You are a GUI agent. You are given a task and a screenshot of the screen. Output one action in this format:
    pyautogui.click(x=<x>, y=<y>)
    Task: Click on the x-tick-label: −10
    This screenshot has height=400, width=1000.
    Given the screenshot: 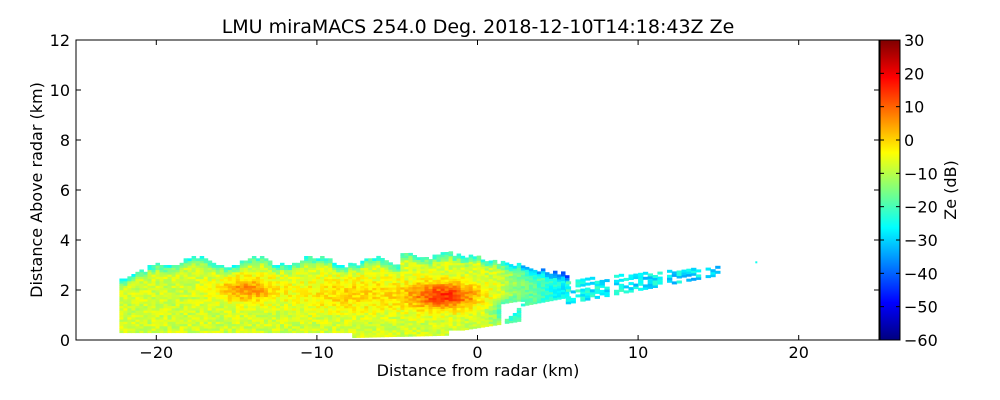 What is the action you would take?
    pyautogui.click(x=317, y=352)
    